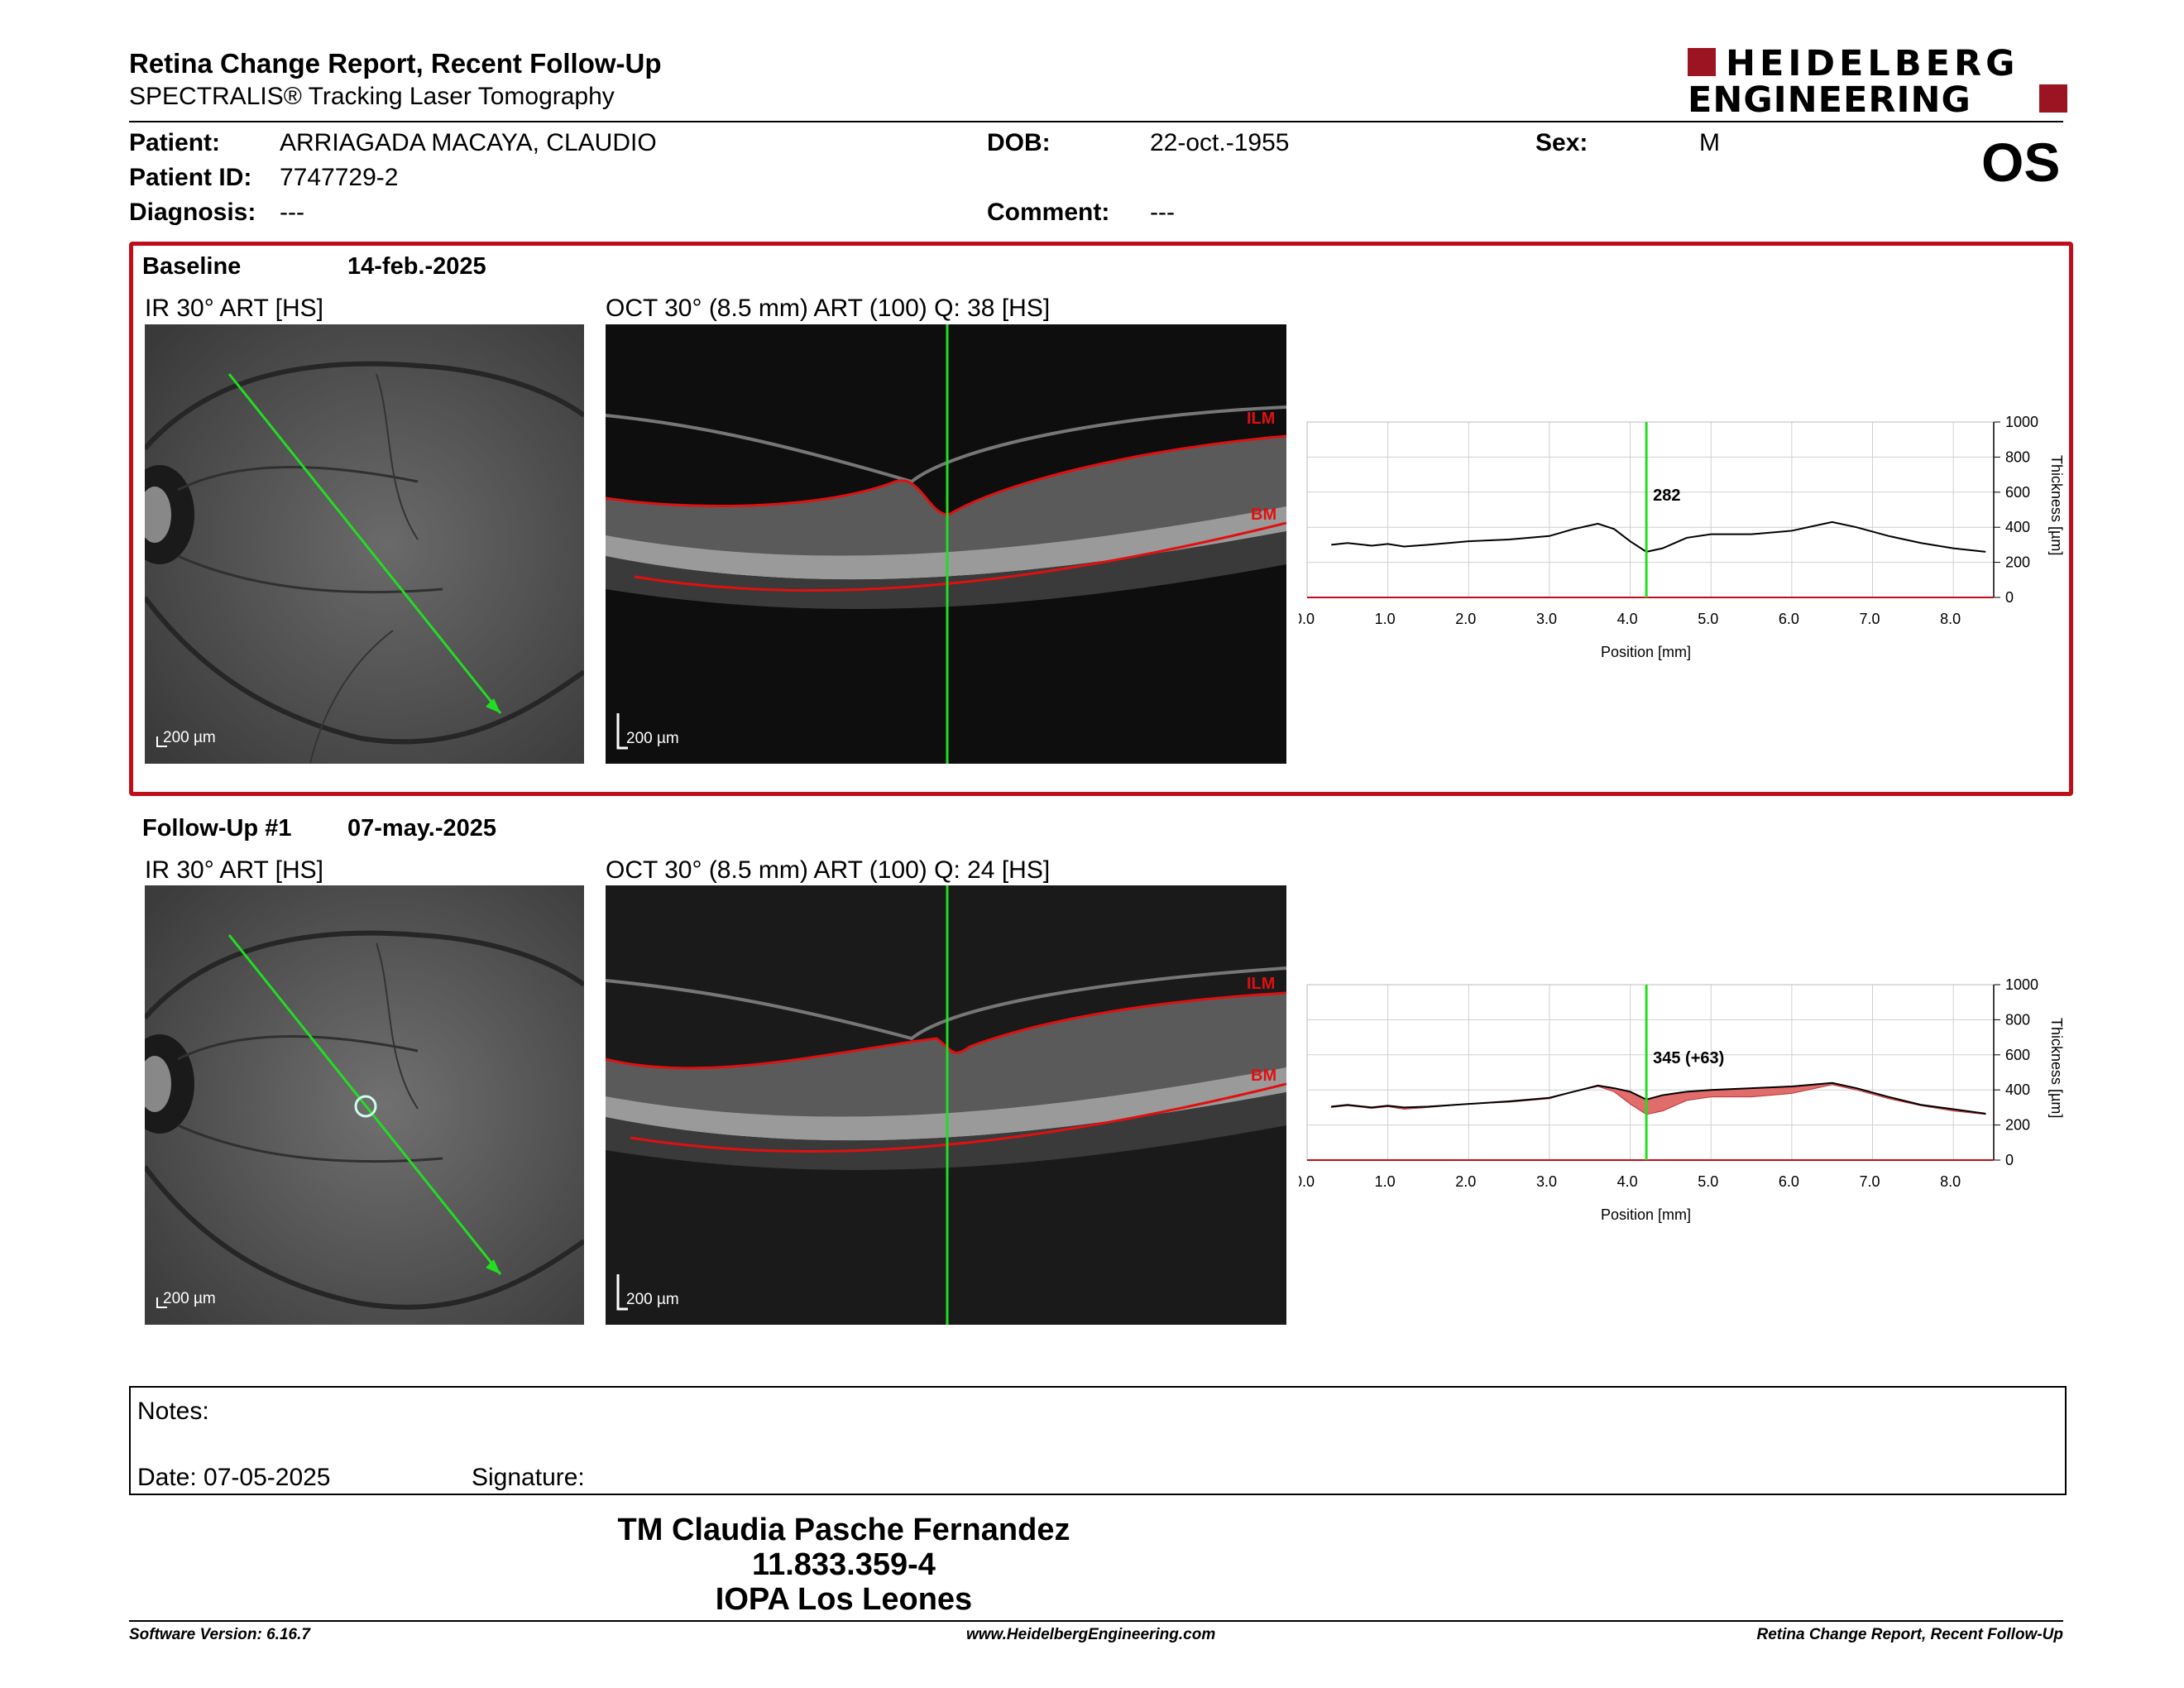 The width and height of the screenshot is (2184, 1688). What do you see at coordinates (175, 142) in the screenshot?
I see `patient-label: Patient:` at bounding box center [175, 142].